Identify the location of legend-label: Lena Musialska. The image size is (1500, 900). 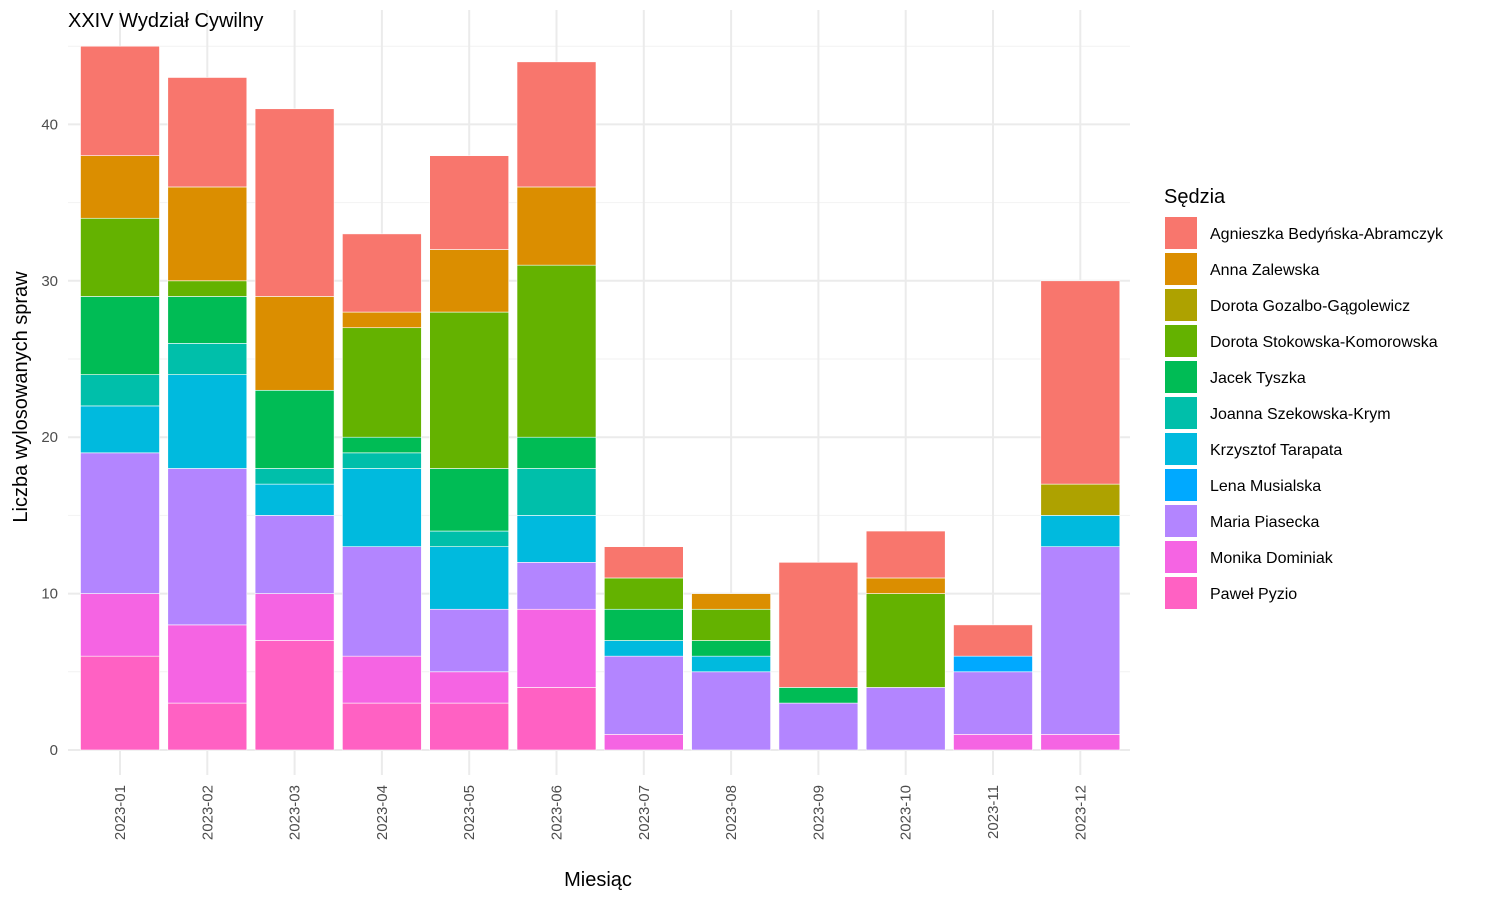
(1265, 486).